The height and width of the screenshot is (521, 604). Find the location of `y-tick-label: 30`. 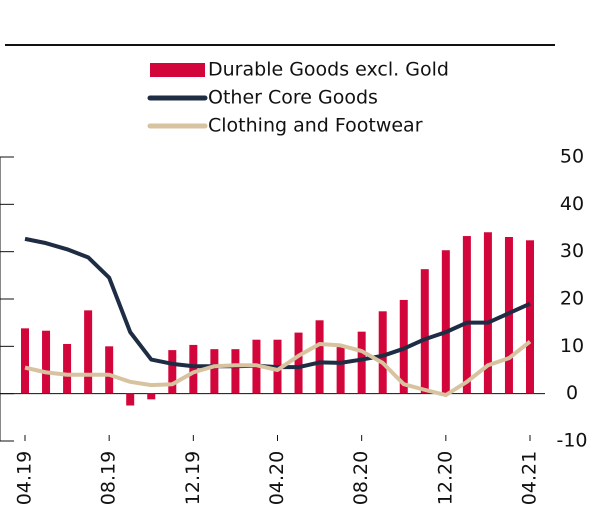

y-tick-label: 30 is located at coordinates (572, 251).